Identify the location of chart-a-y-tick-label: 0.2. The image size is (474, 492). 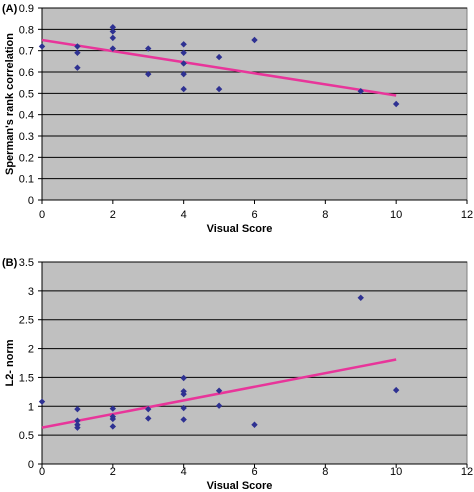
(26, 158).